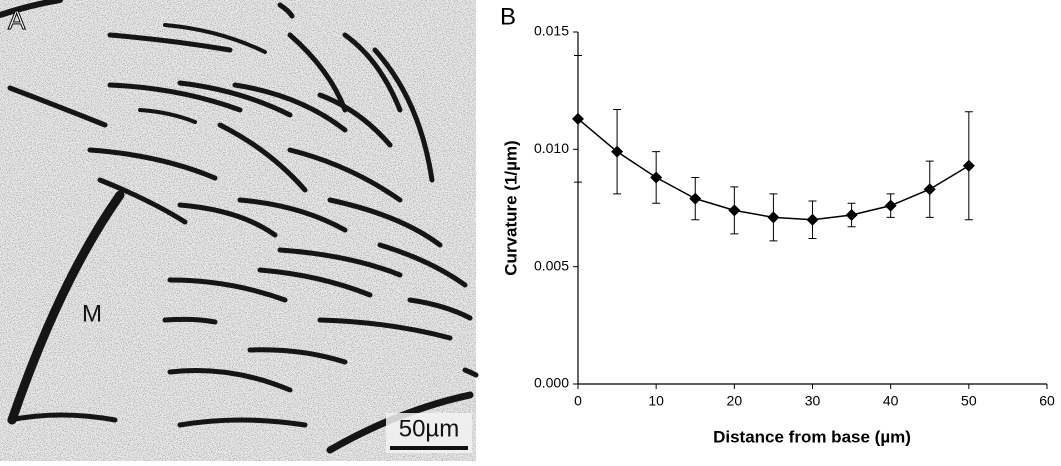  Describe the element at coordinates (813, 401) in the screenshot. I see `x-tick-label: 30` at that location.